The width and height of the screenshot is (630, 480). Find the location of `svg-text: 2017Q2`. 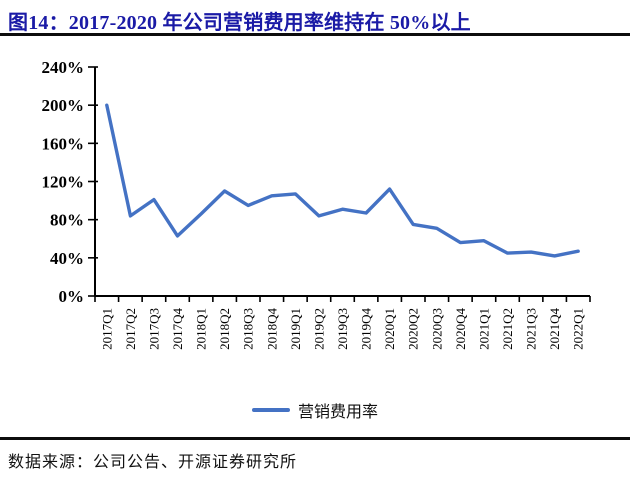

svg-text: 2017Q2 is located at coordinates (130, 329).